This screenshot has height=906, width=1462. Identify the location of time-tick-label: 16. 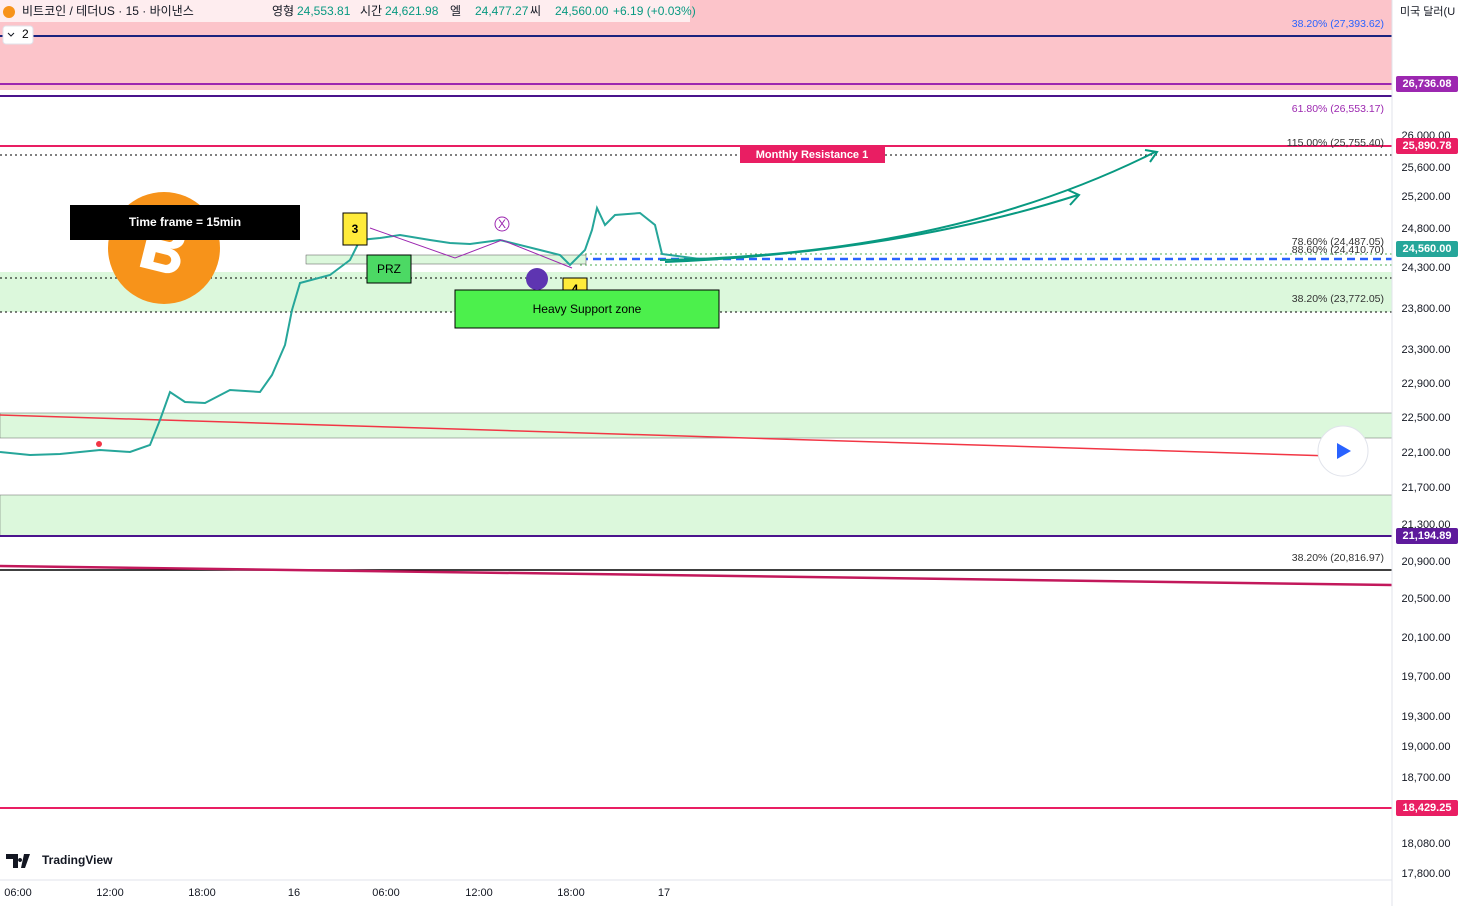
(294, 893).